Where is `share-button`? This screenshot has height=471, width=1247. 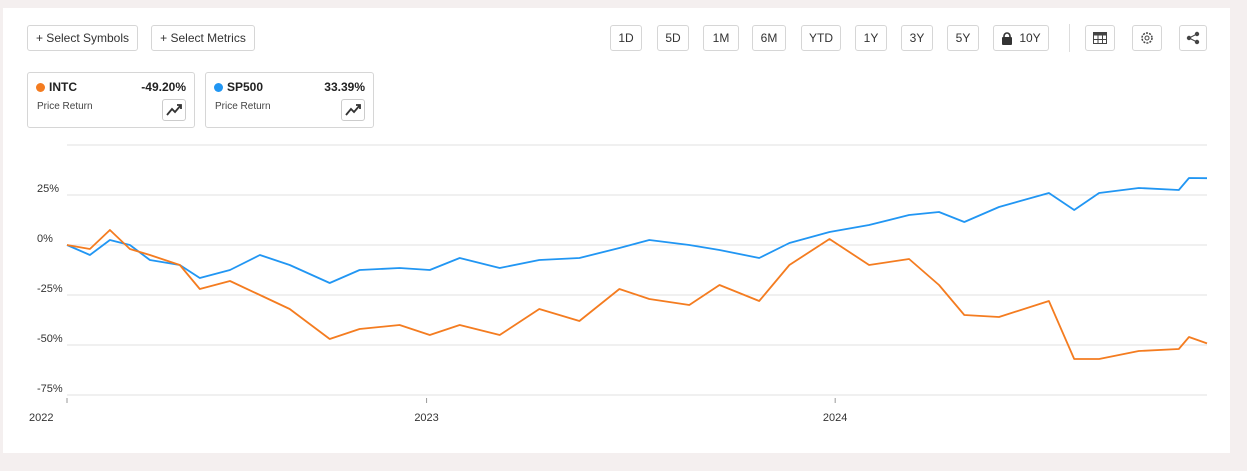
share-button is located at coordinates (1193, 38).